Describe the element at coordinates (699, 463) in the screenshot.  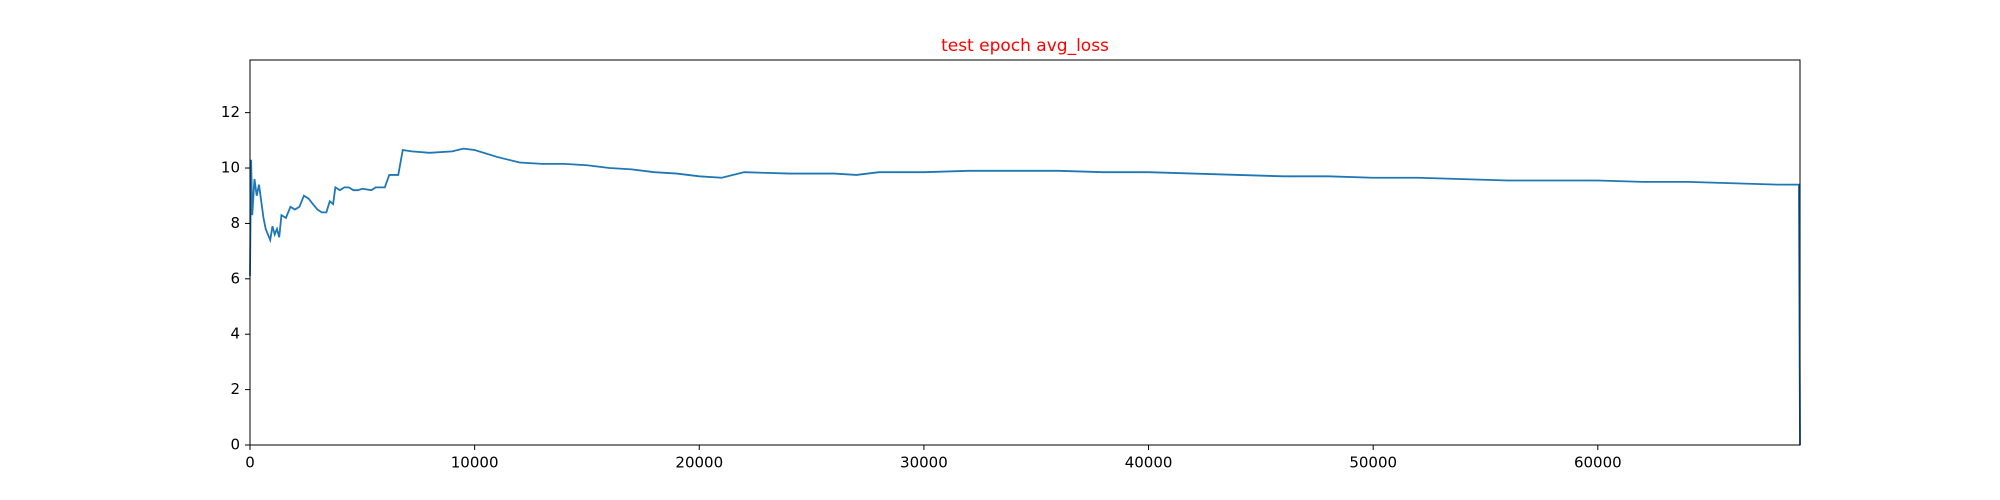
I see `x-tick-label: 20000` at that location.